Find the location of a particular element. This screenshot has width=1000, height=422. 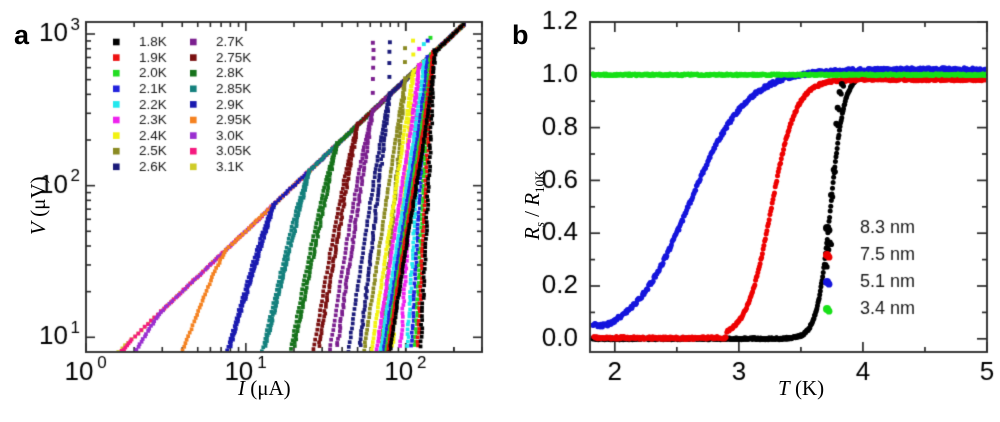

panel-b-y-axis-numerator: R is located at coordinates (532, 233).